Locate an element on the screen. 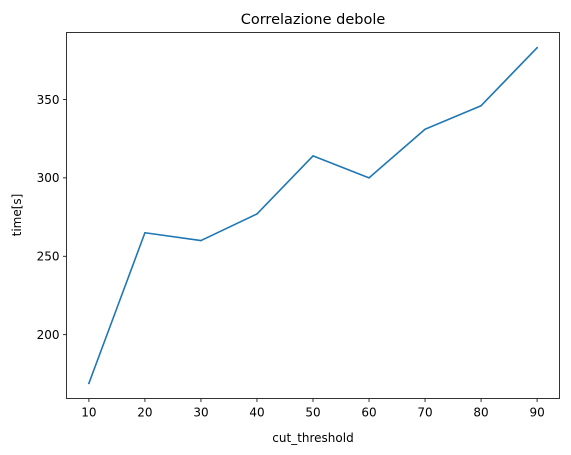 The width and height of the screenshot is (571, 455). y-tick-label: 350 is located at coordinates (48, 100).